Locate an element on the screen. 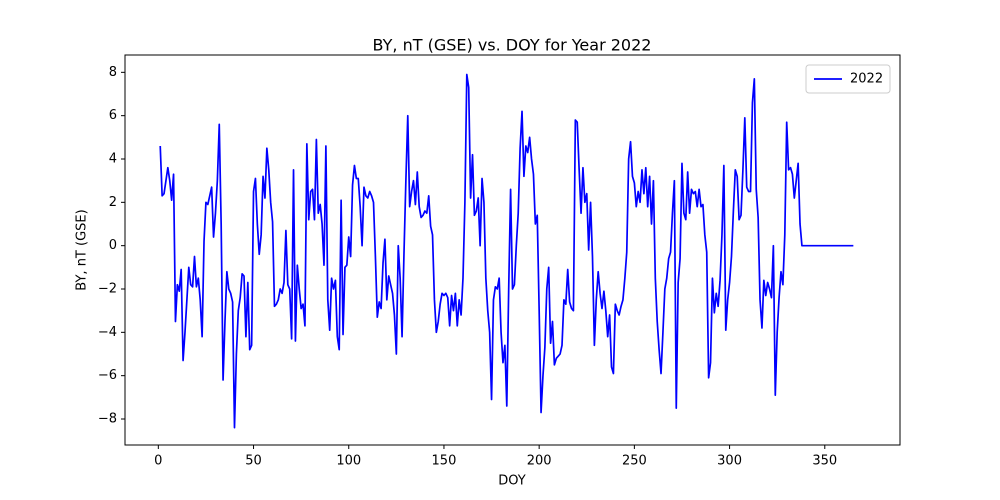  legend-label: 2022 is located at coordinates (866, 79).